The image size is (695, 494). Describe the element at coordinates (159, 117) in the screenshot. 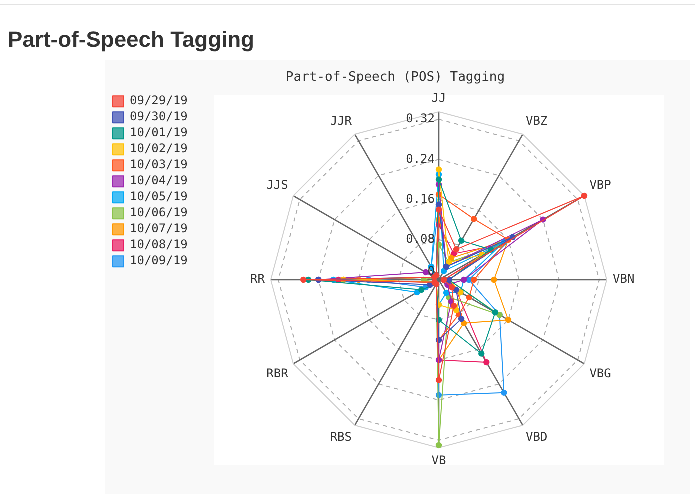

I see `legend-label: 09/30/19` at that location.